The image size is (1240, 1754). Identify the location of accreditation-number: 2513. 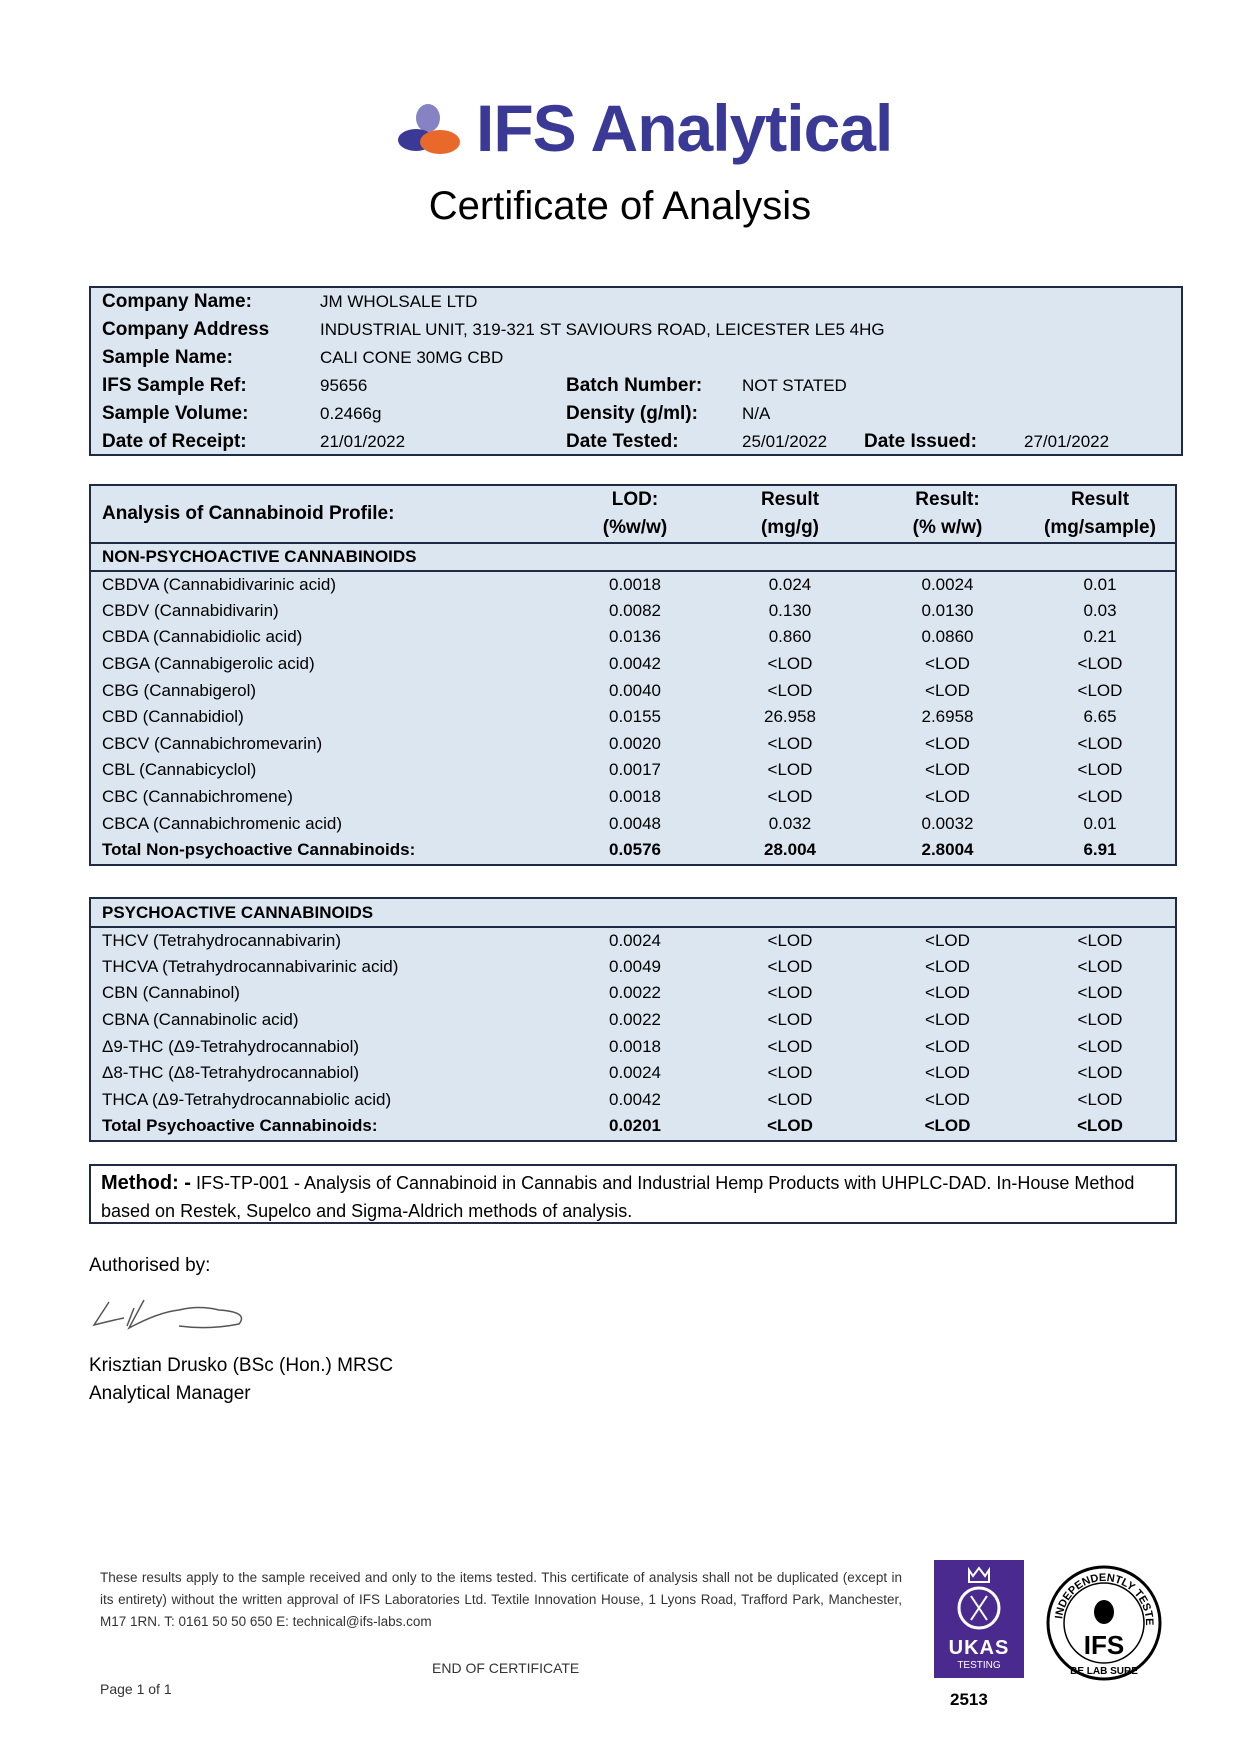
(969, 1699).